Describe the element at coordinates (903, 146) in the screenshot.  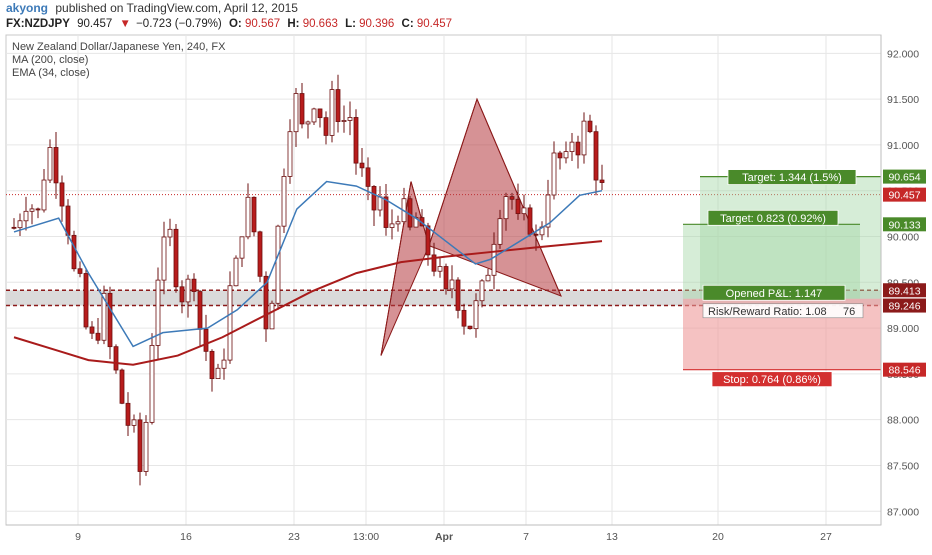
I see `y-tick-label: 91.000` at that location.